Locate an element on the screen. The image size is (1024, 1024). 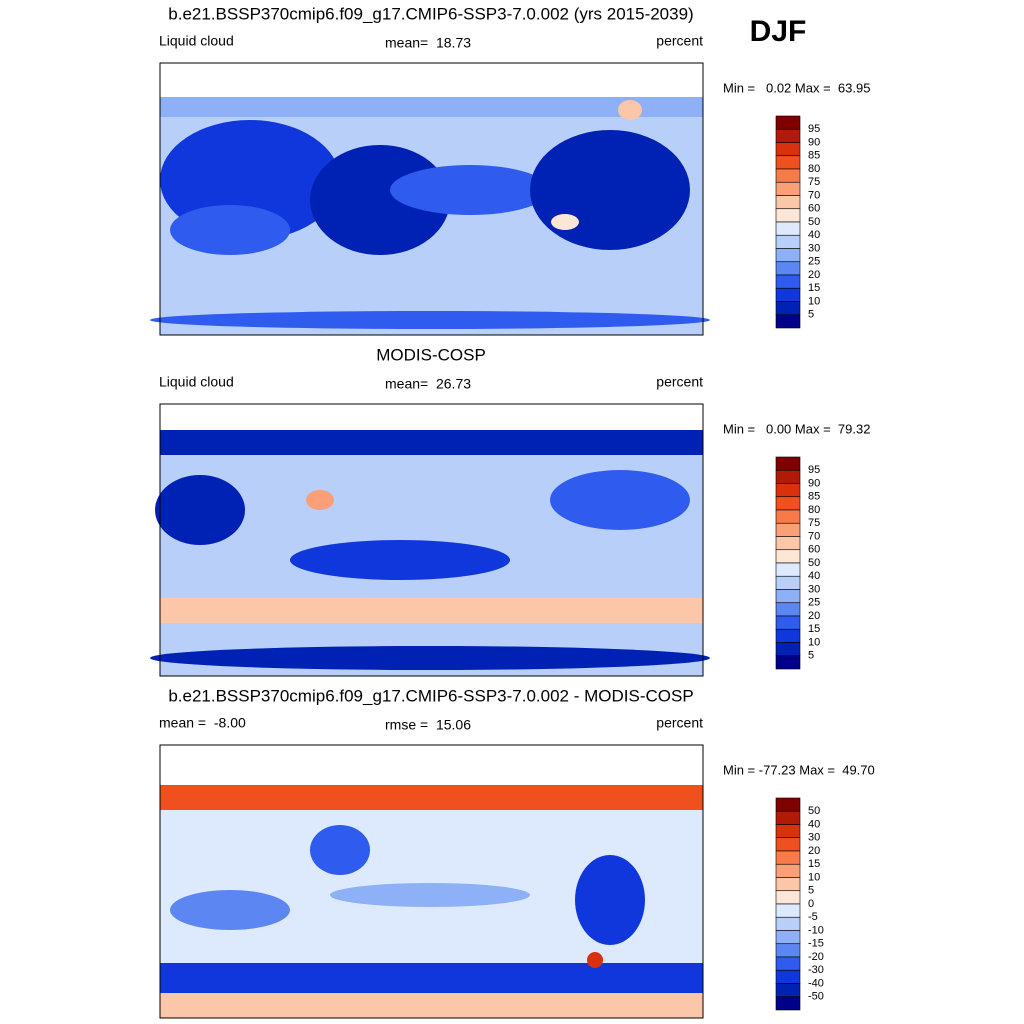
colorbar-label: -40 is located at coordinates (816, 983).